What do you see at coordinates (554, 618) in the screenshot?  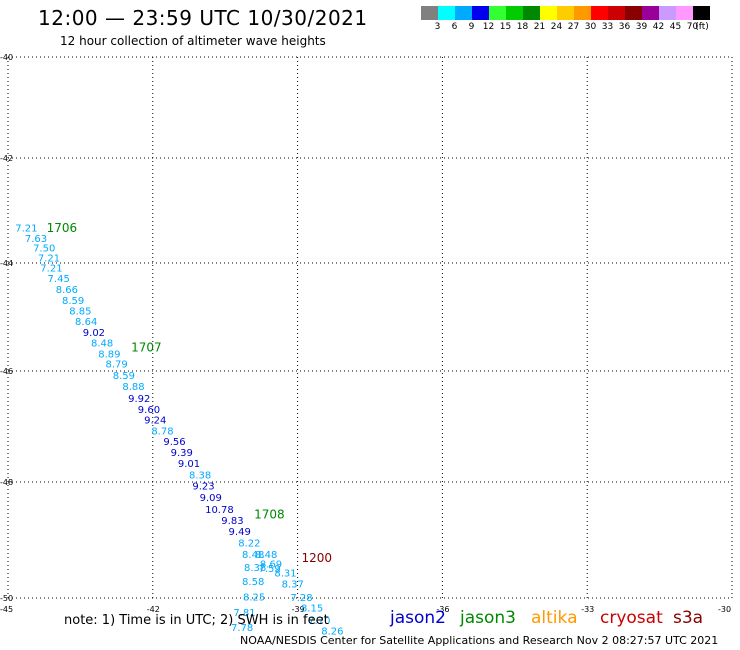 I see `satellite-label-altika: altika` at bounding box center [554, 618].